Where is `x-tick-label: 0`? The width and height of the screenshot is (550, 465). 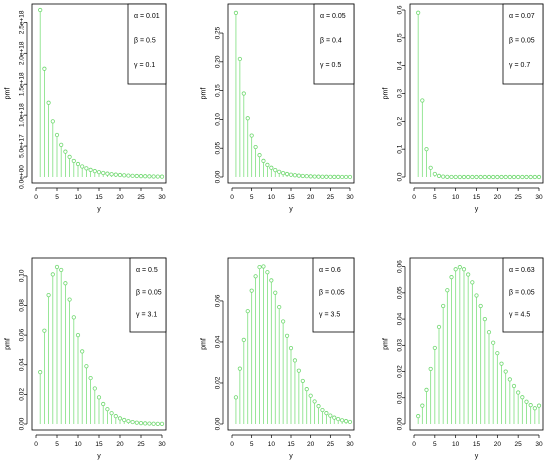
x-tick-label: 0 is located at coordinates (232, 444).